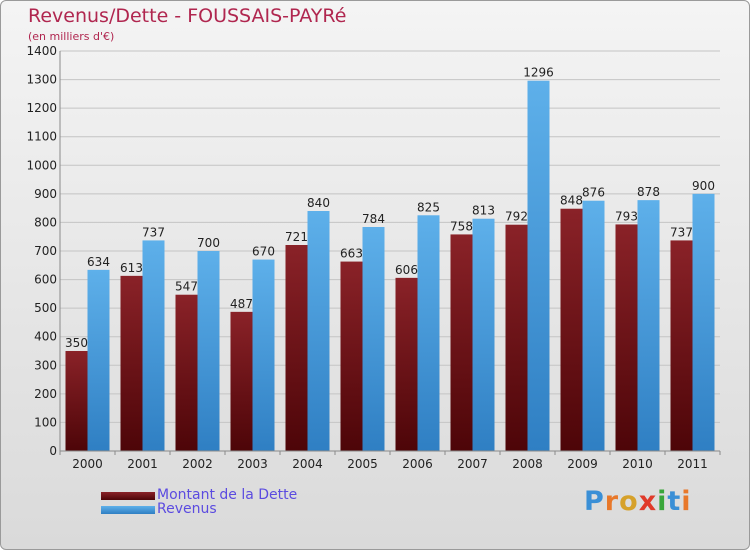 The width and height of the screenshot is (750, 550). What do you see at coordinates (98, 262) in the screenshot?
I see `data-label-revenus: 634` at bounding box center [98, 262].